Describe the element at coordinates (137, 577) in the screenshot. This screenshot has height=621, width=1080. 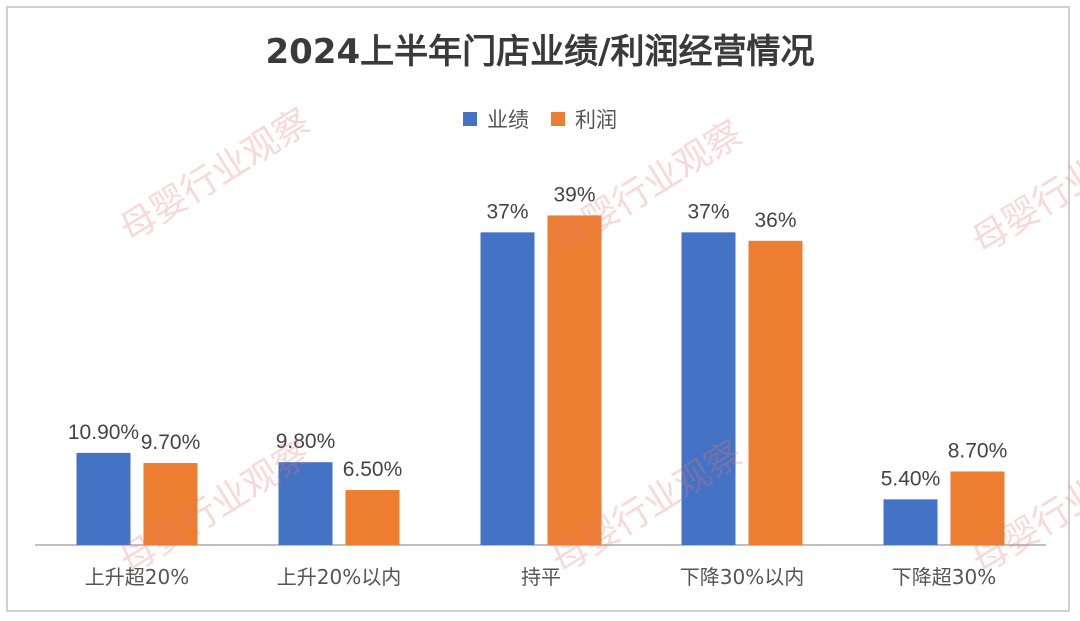
I see `category-label-0: 上升超20%` at that location.